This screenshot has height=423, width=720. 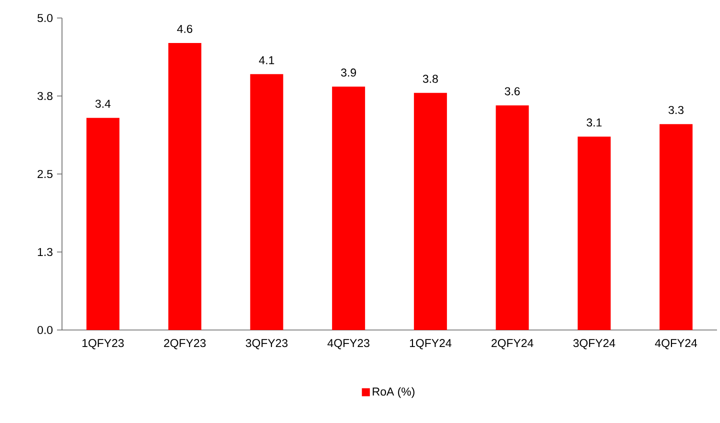 I want to click on y-tick-label: 3.8, so click(x=44, y=96).